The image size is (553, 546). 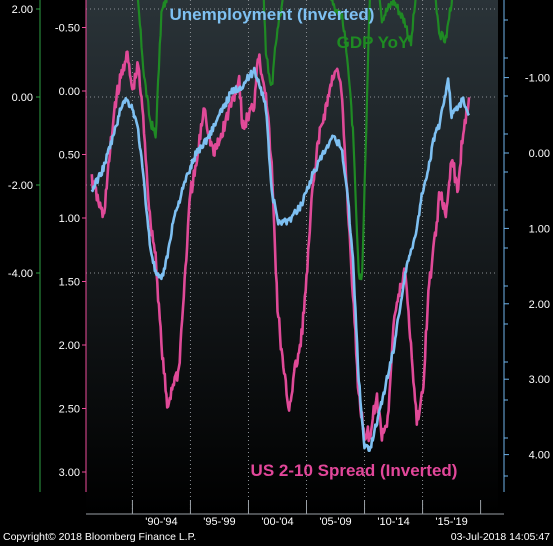 I want to click on tick-label-pink: 3.00, so click(x=69, y=473).